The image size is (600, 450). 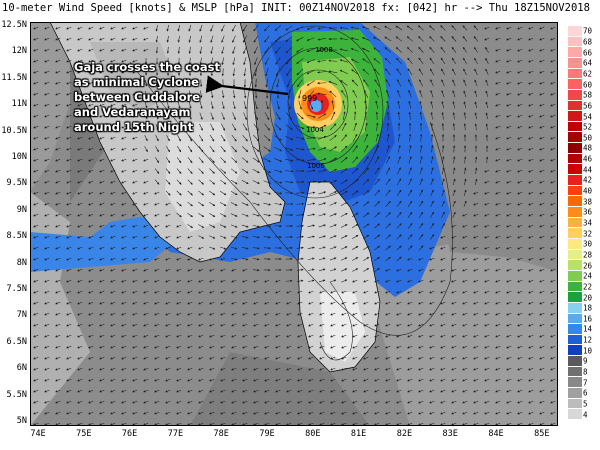 I want to click on colorbar-label: 30, so click(x=588, y=244).